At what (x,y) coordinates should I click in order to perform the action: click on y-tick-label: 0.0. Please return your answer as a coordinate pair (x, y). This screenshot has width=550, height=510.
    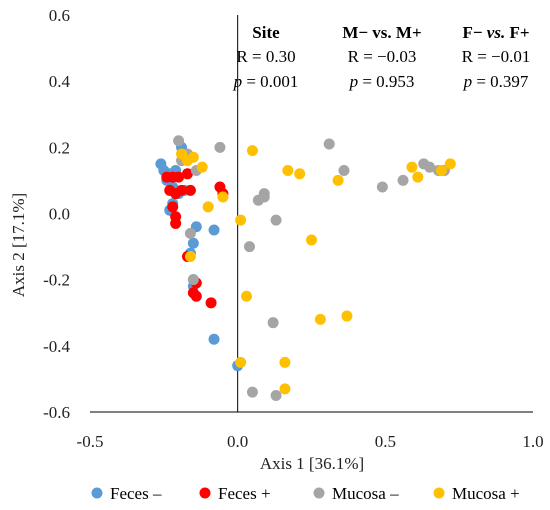
    Looking at the image, I should click on (59, 214).